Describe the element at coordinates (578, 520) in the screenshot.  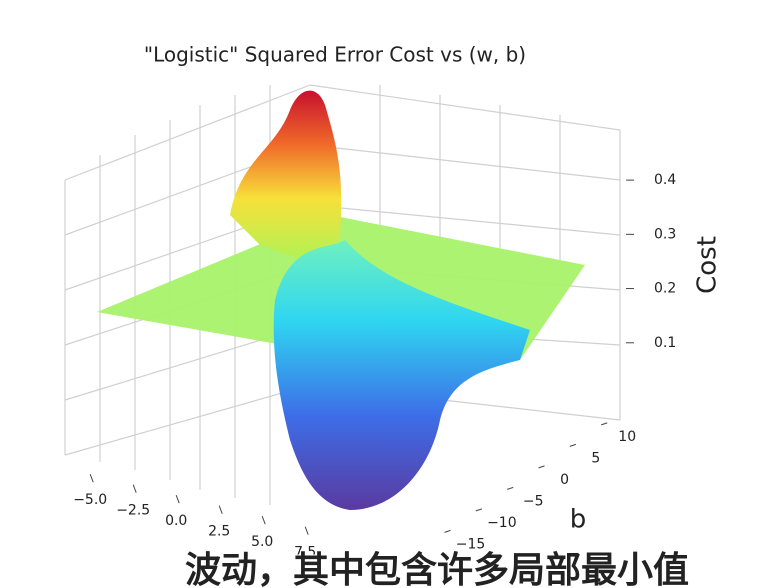
I see `y-axis-label: b` at that location.